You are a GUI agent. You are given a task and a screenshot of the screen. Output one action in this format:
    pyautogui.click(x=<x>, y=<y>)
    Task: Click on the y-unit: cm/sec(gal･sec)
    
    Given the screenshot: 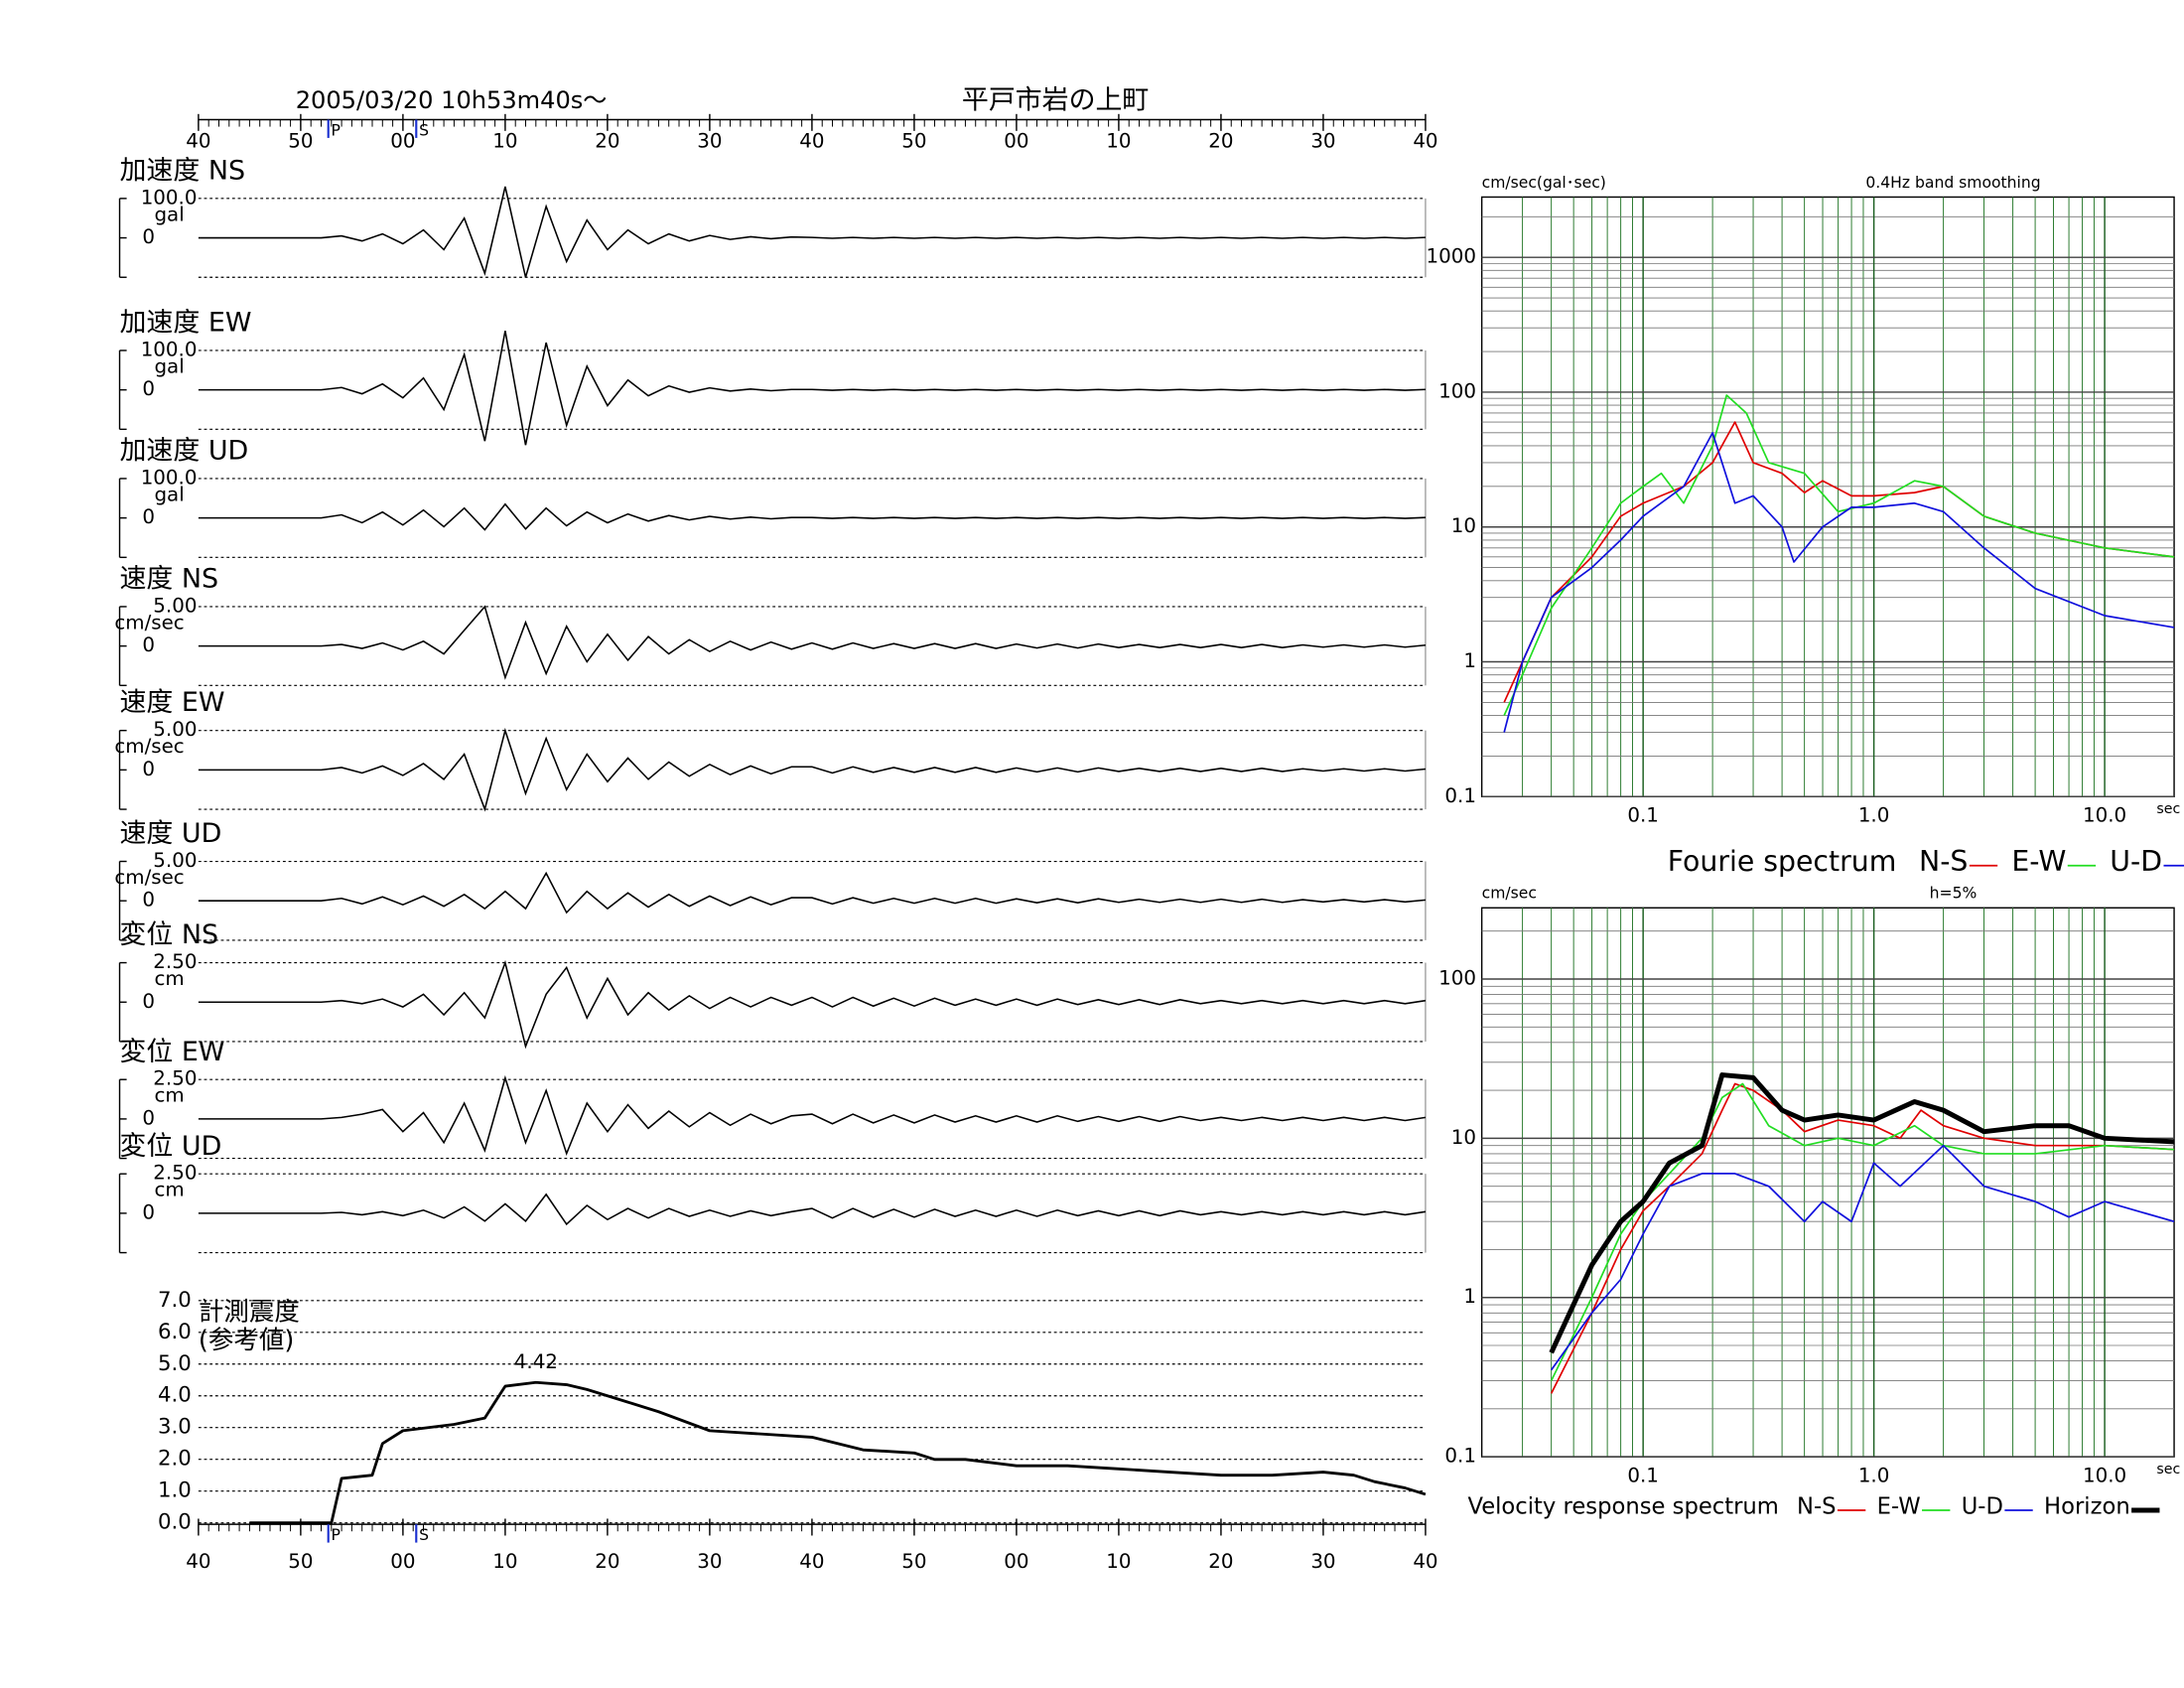 What is the action you would take?
    pyautogui.click(x=1544, y=183)
    